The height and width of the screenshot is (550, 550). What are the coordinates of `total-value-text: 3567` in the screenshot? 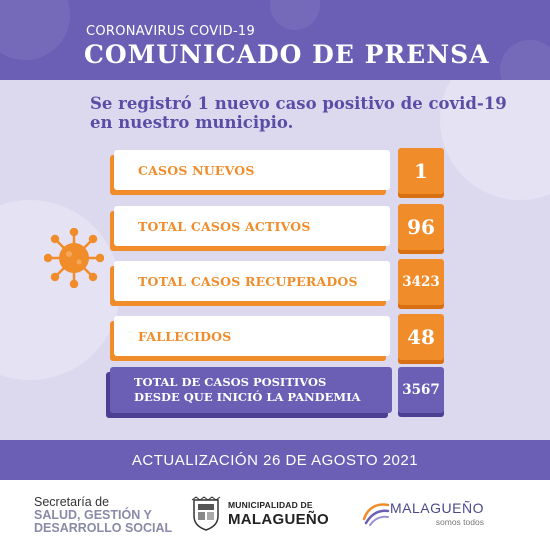 It's located at (421, 390).